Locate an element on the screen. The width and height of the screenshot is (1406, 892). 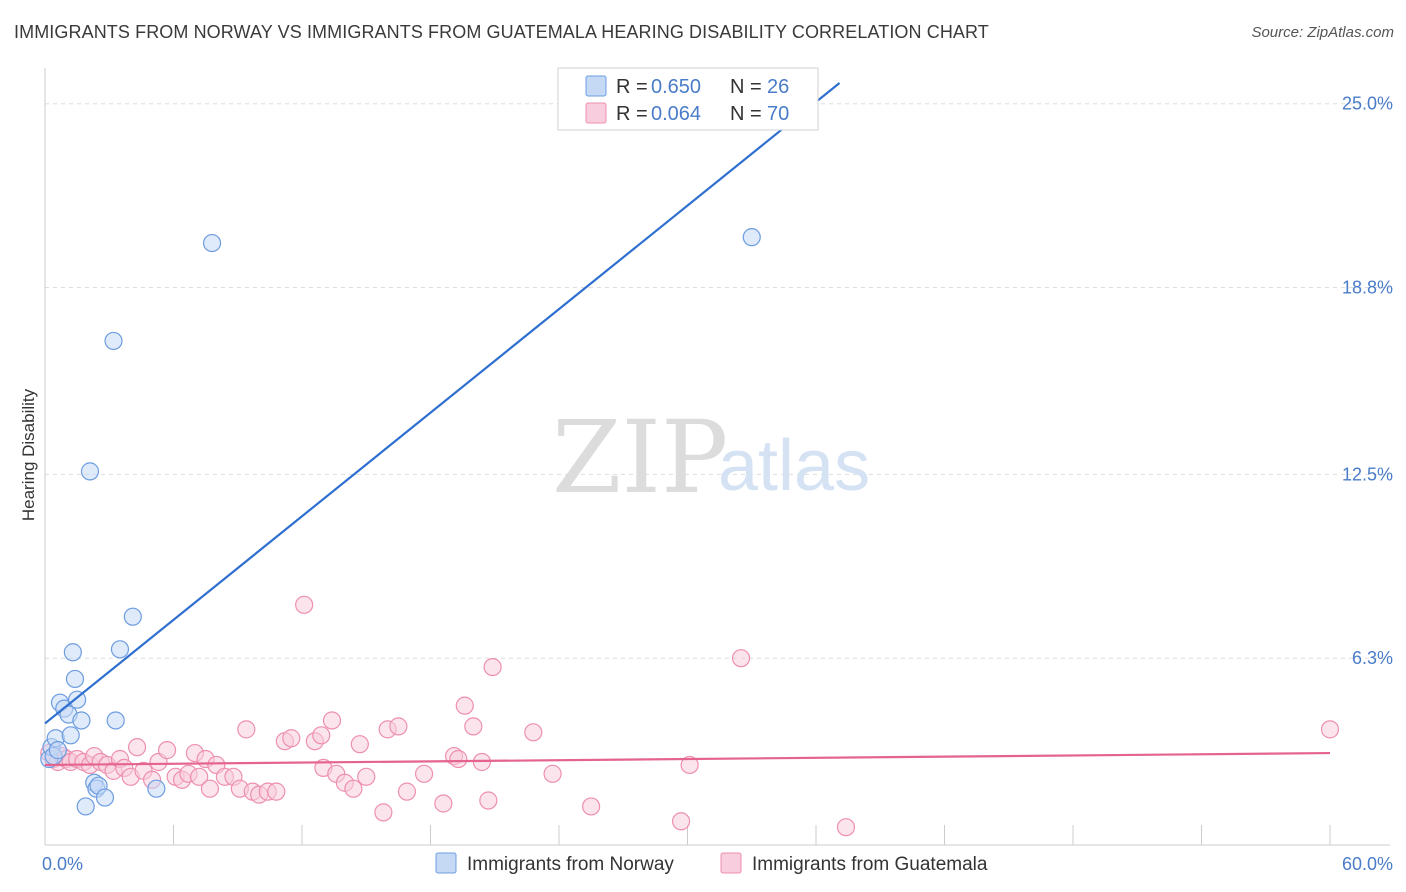
watermark-atlas: atlas is located at coordinates (794, 466).